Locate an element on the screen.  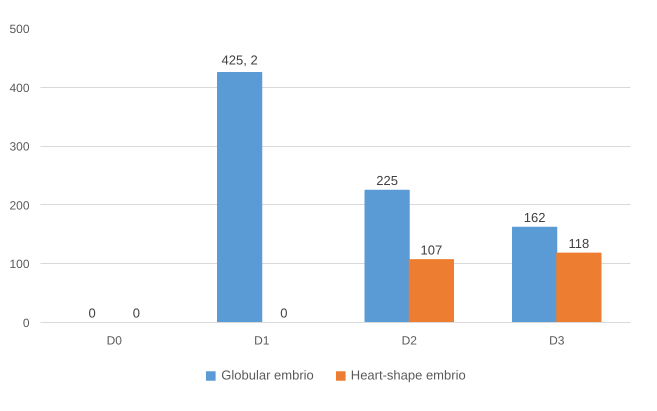
y-tick-label: 200 is located at coordinates (19, 205).